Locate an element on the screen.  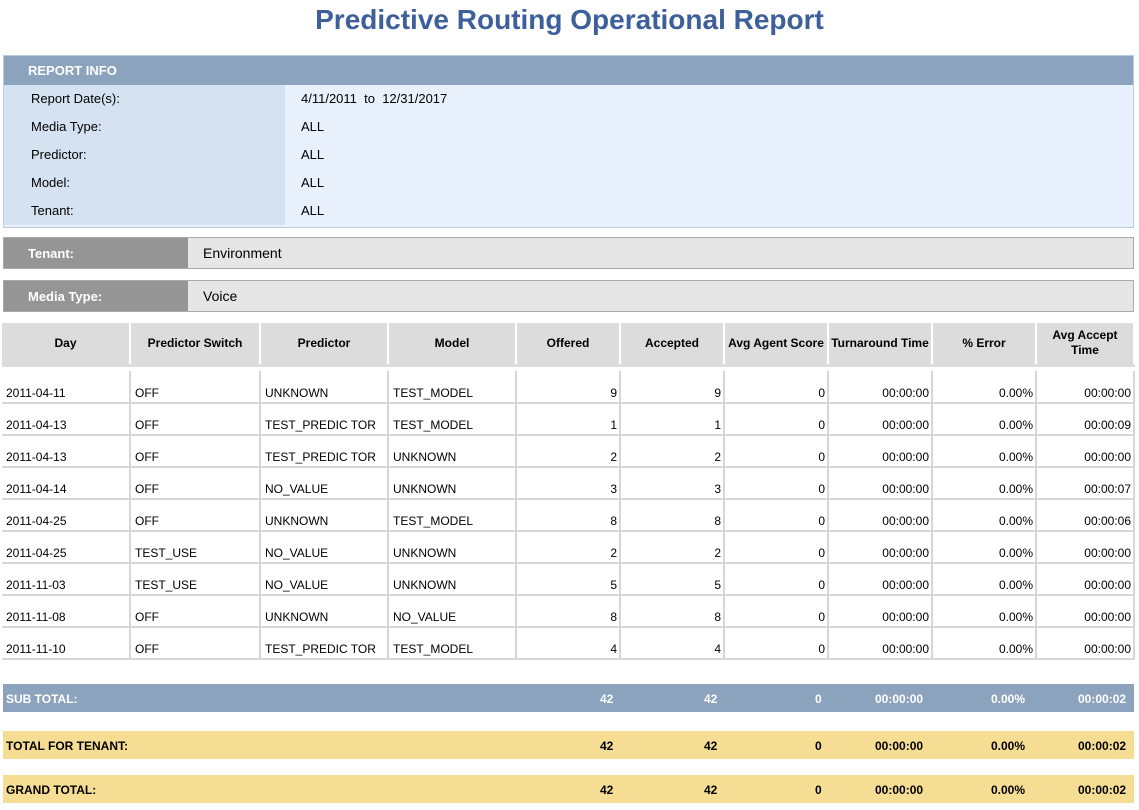
info-row-date: Report Date(s): 4/11/2011 to 12/31/2017 is located at coordinates (568, 99).